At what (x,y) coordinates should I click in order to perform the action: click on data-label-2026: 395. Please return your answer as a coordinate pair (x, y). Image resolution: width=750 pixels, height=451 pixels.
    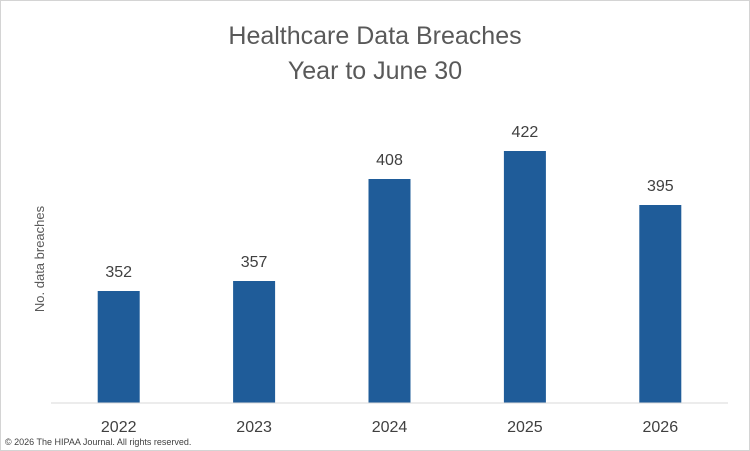
    Looking at the image, I should click on (660, 186).